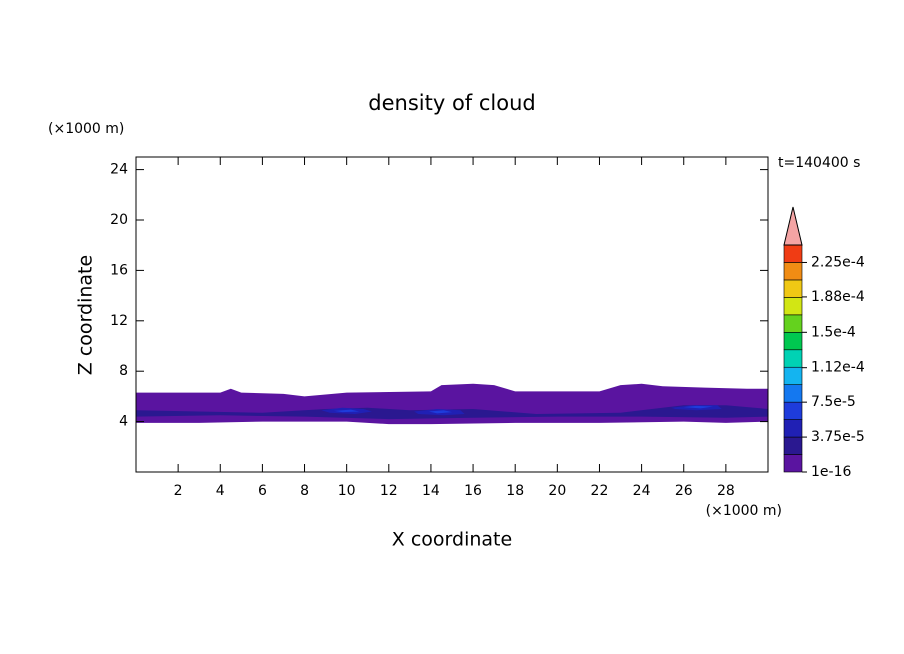 Image resolution: width=904 pixels, height=654 pixels. What do you see at coordinates (473, 491) in the screenshot?
I see `x-tick-label: 16` at bounding box center [473, 491].